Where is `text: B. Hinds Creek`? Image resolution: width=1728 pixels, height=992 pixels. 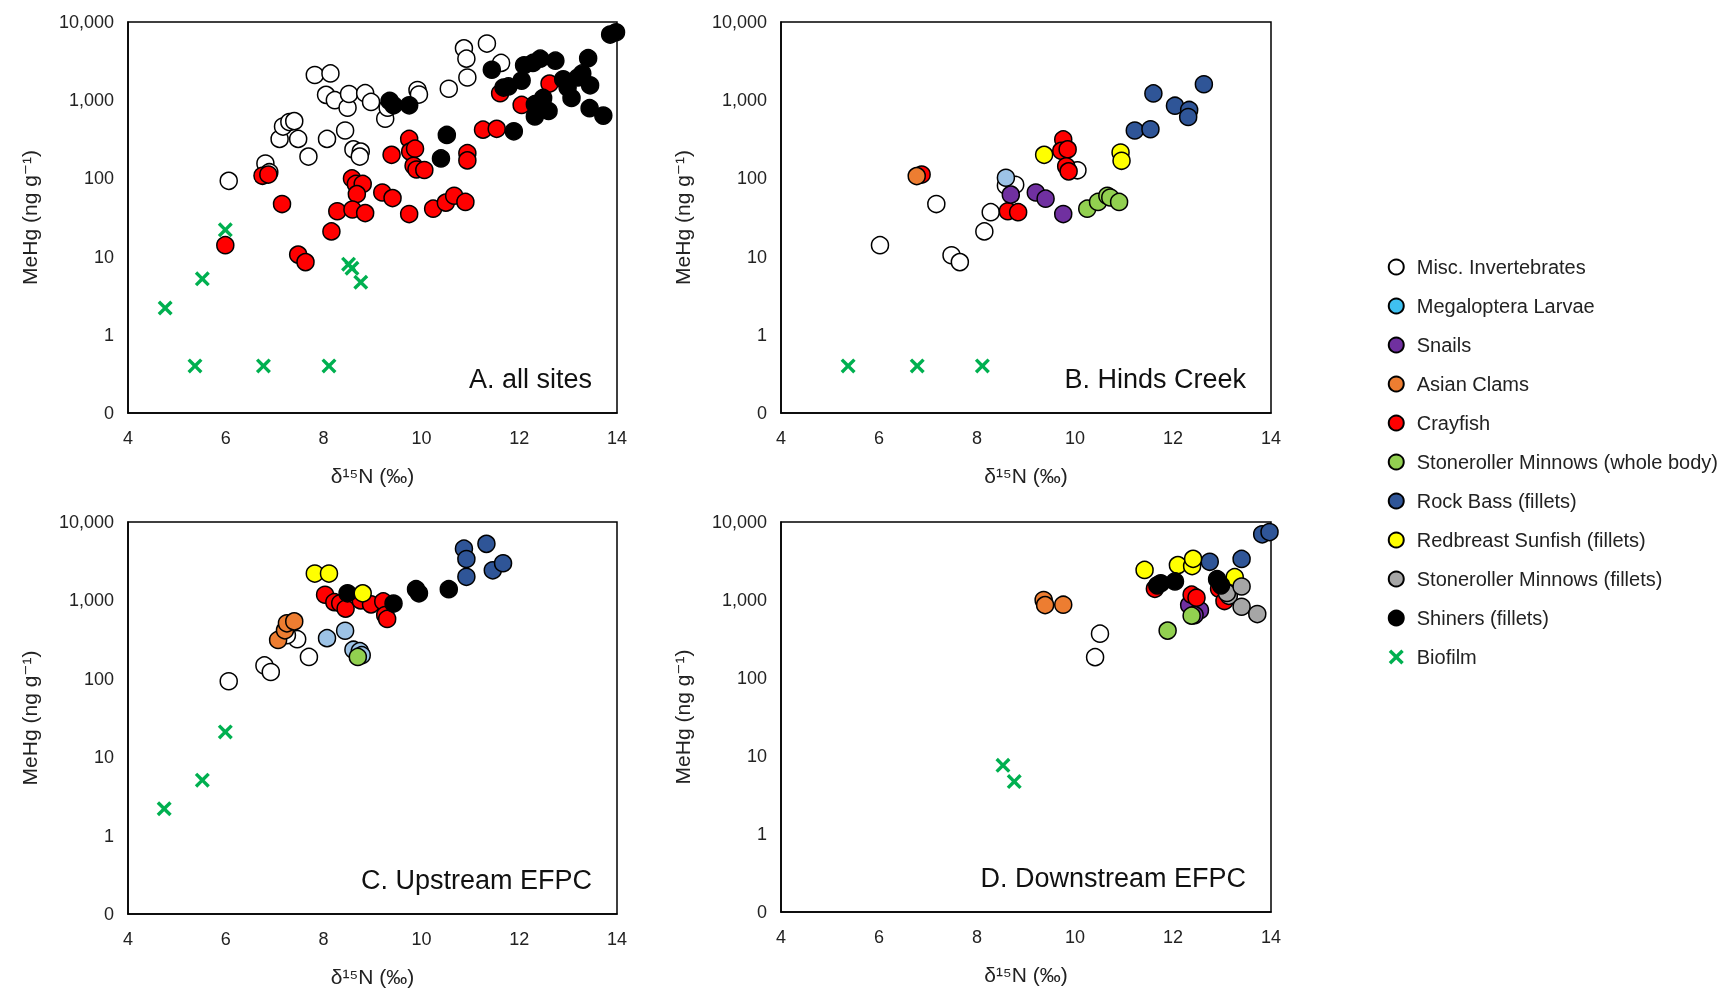 text: B. Hinds Creek is located at coordinates (1155, 378).